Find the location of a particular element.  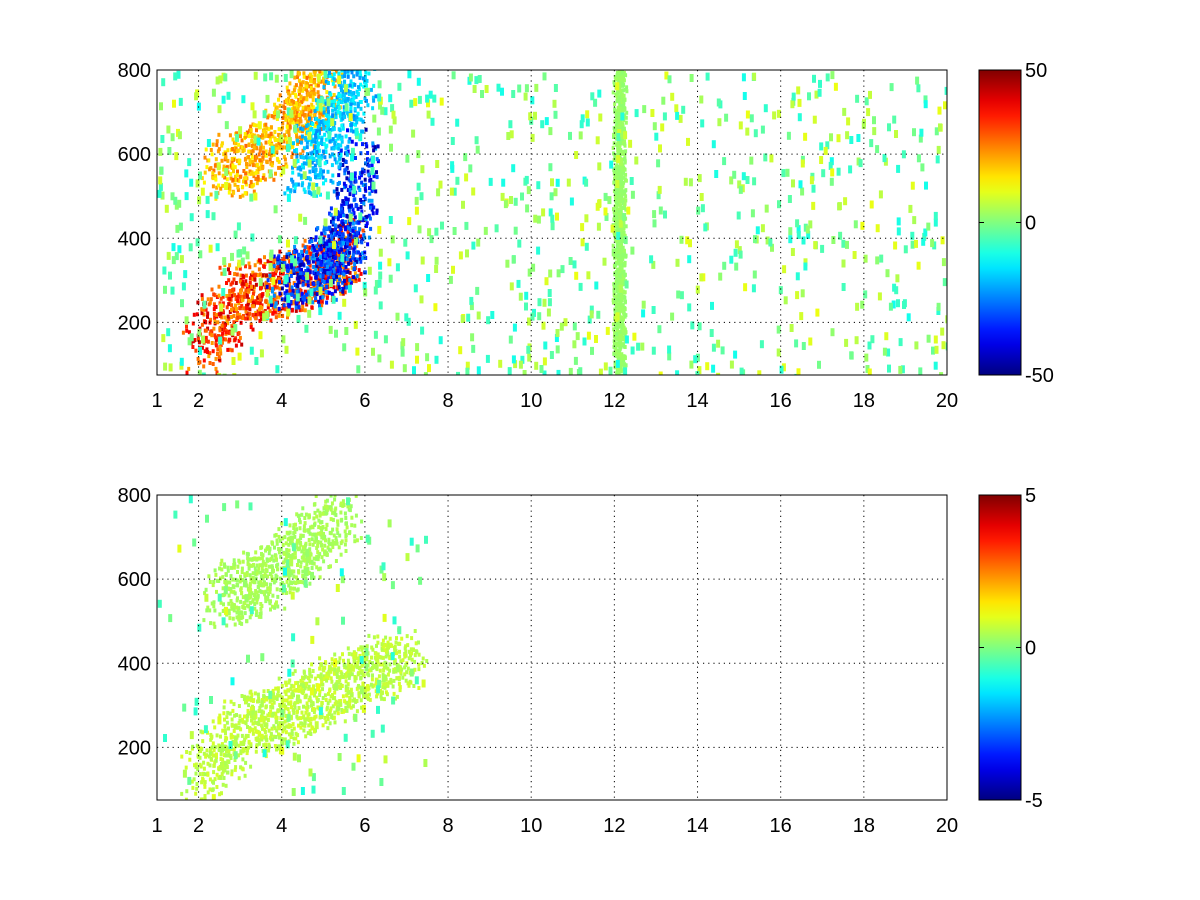

colorbar-tick-label: 50 is located at coordinates (1036, 71).